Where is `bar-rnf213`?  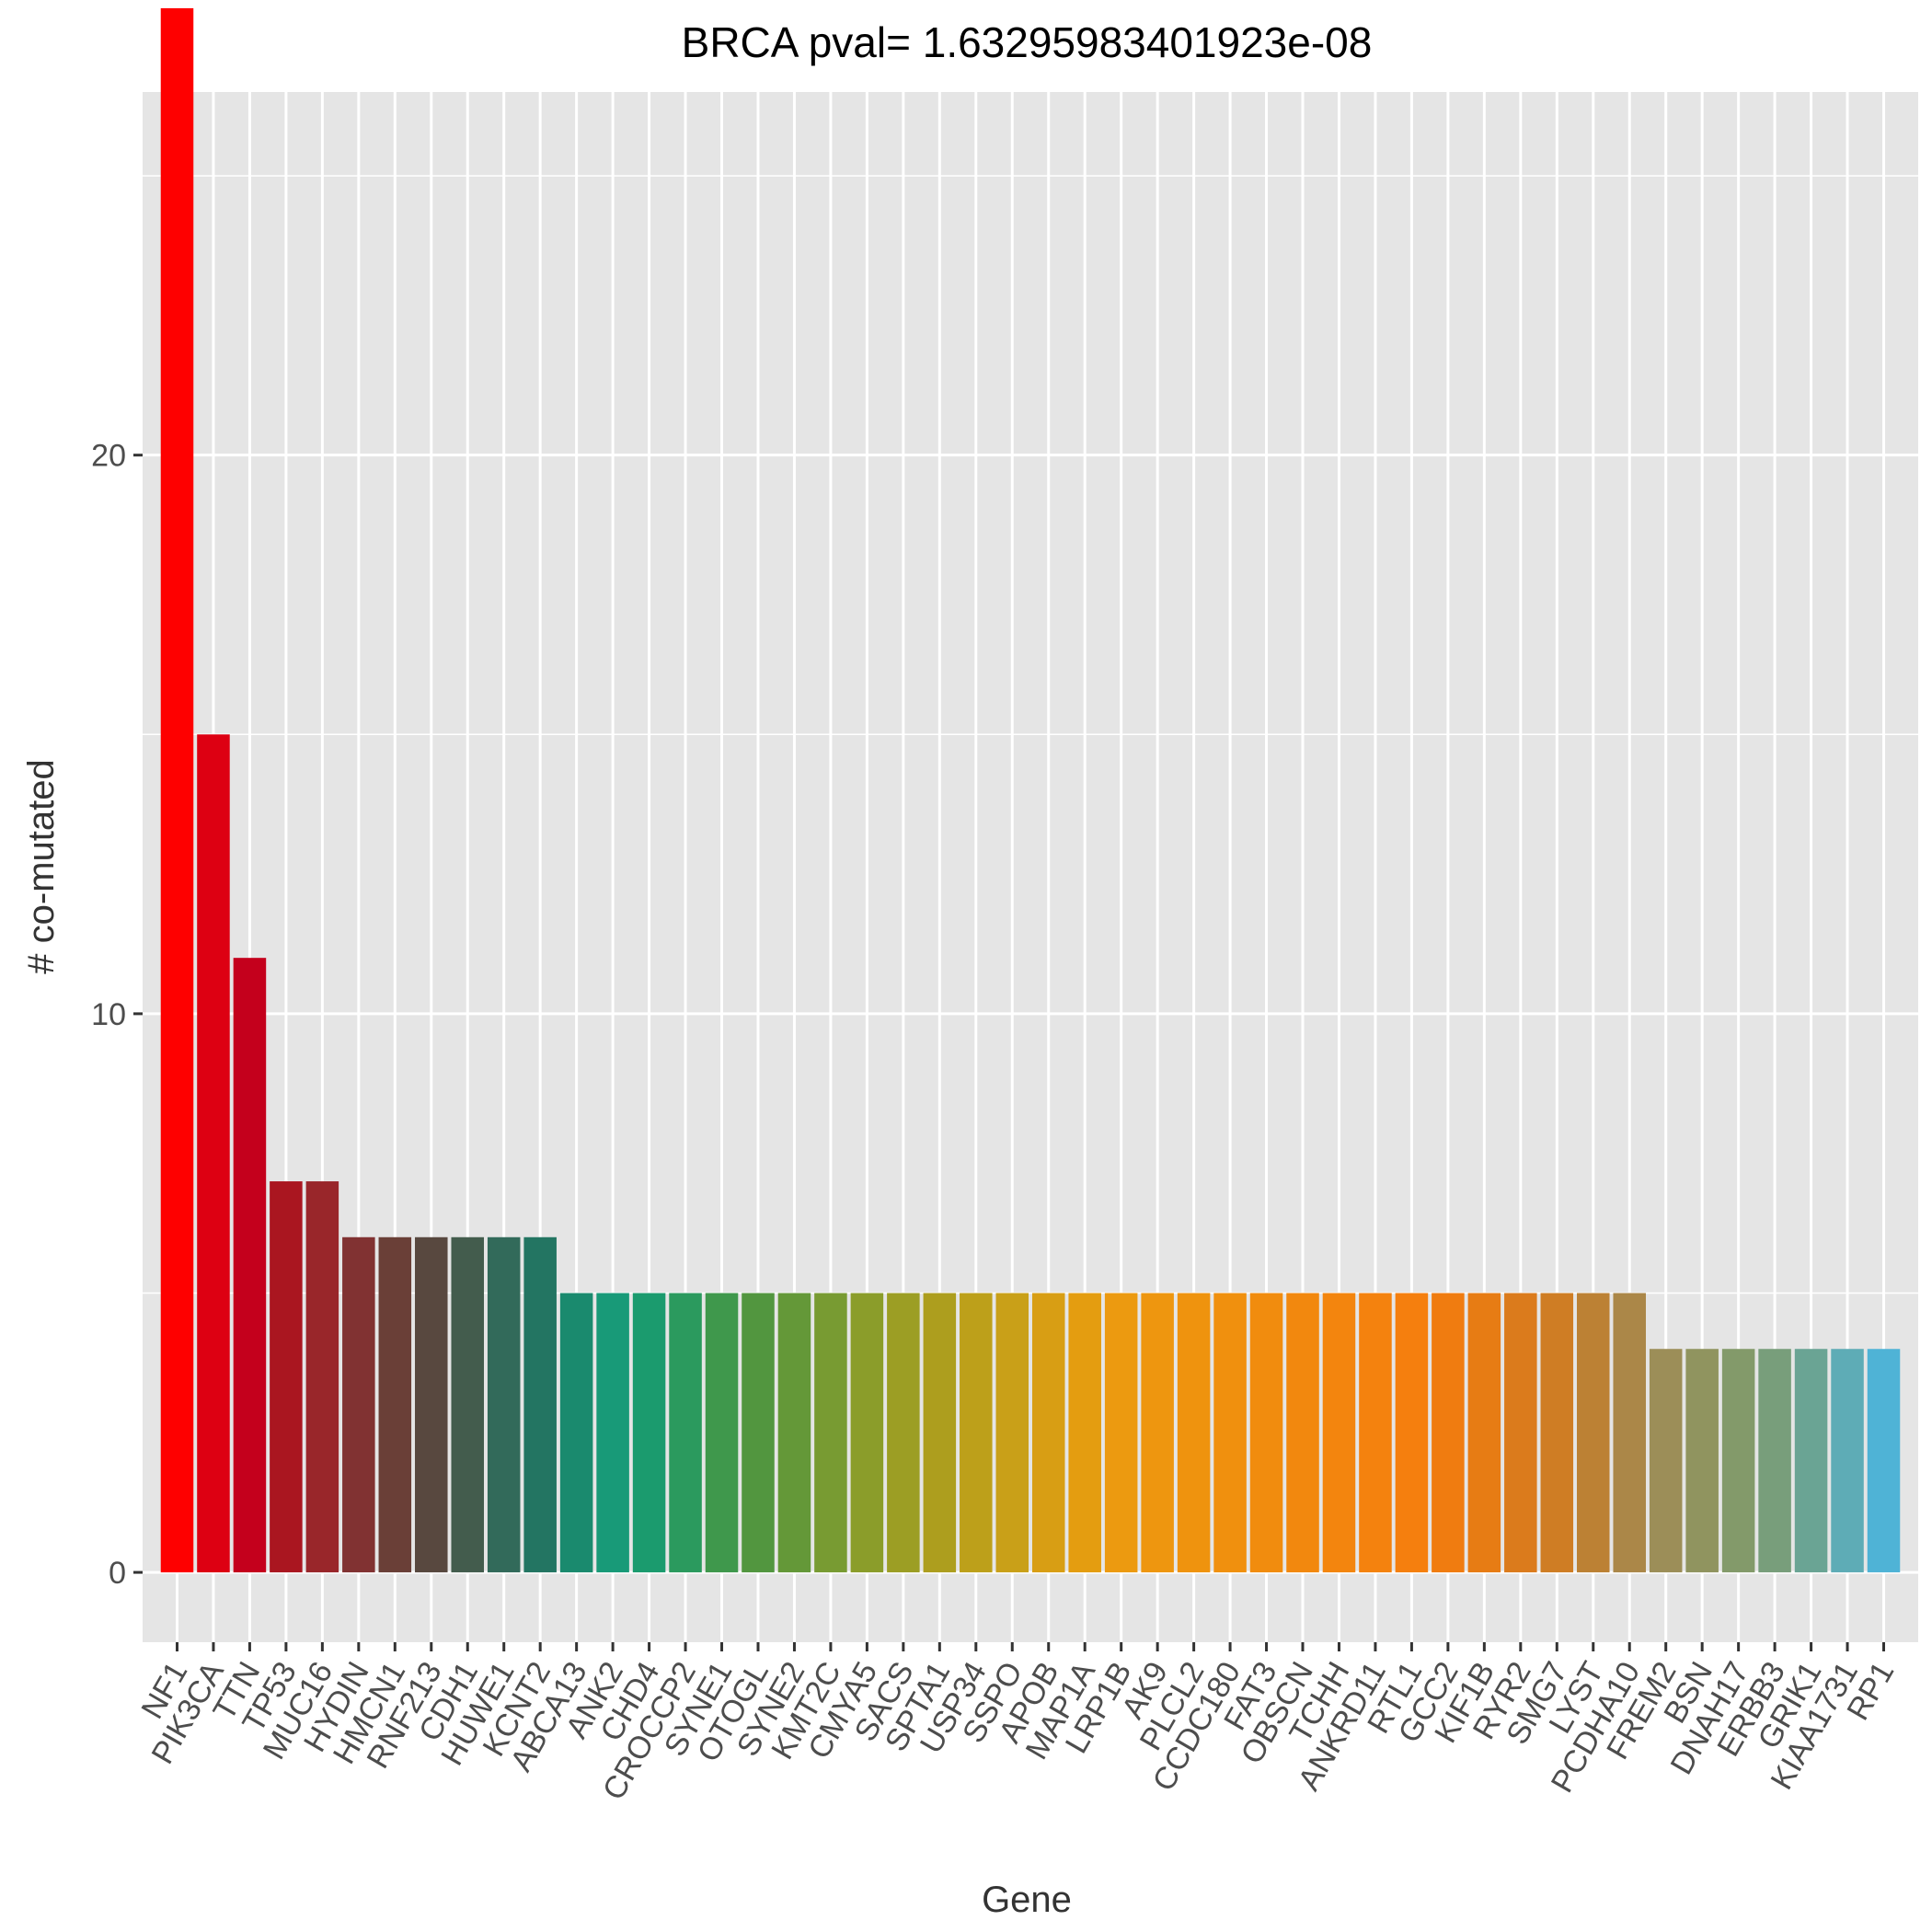
bar-rnf213 is located at coordinates (431, 1404).